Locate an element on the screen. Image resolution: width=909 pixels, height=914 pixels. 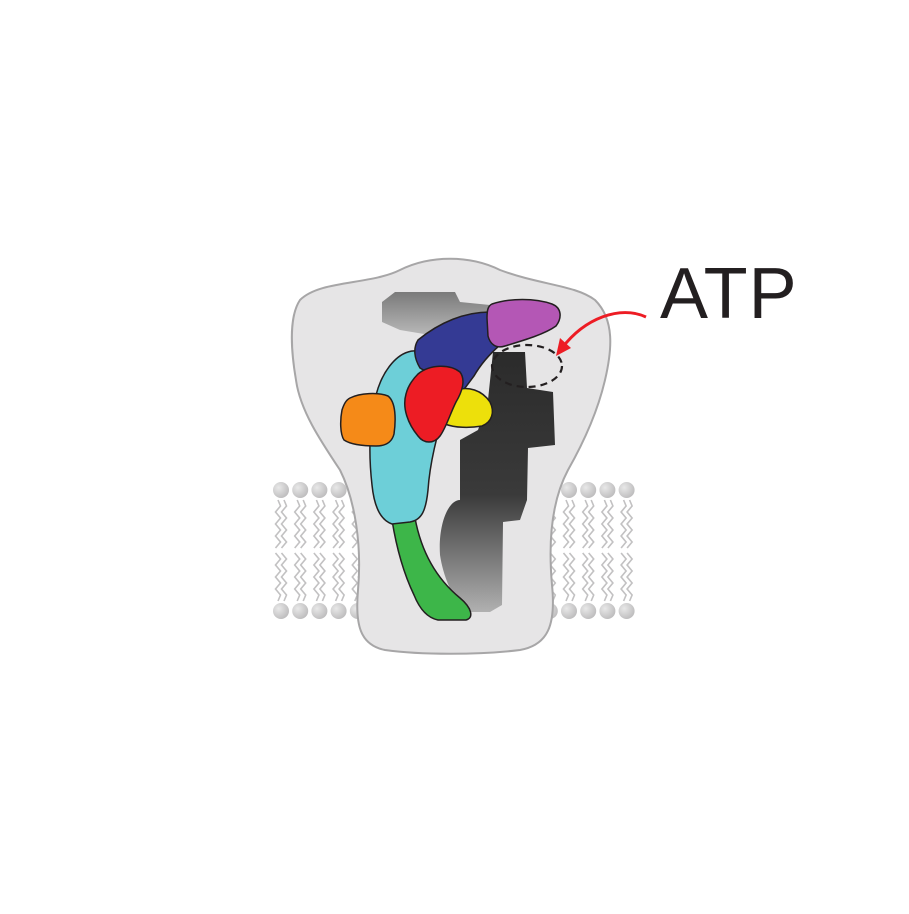
arrow-line is located at coordinates (603, 330).